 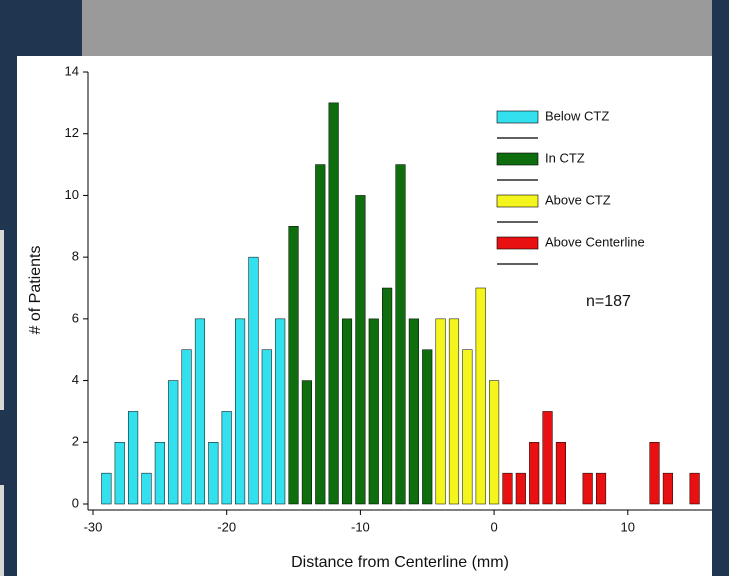 I want to click on y-tick-label: 12, so click(x=72, y=132).